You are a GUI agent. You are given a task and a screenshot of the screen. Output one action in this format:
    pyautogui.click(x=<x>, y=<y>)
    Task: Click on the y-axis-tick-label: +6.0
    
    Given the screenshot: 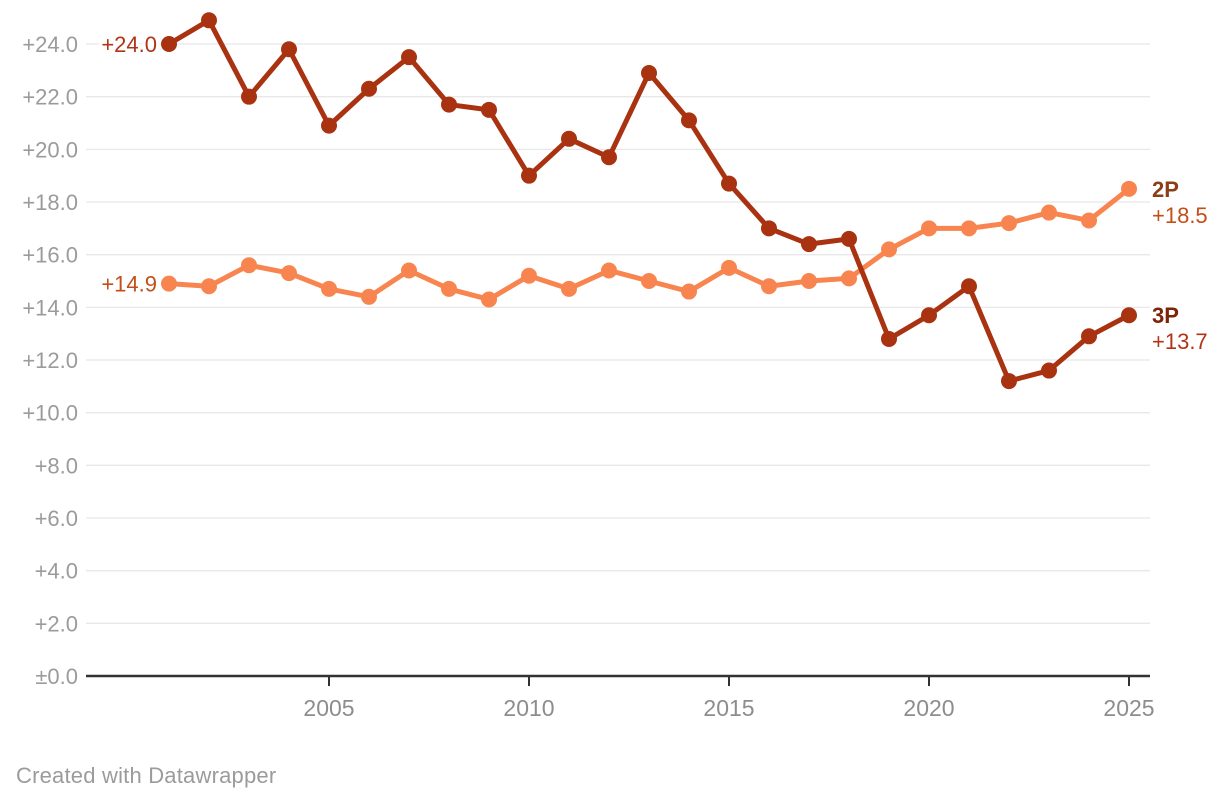 What is the action you would take?
    pyautogui.click(x=56, y=518)
    